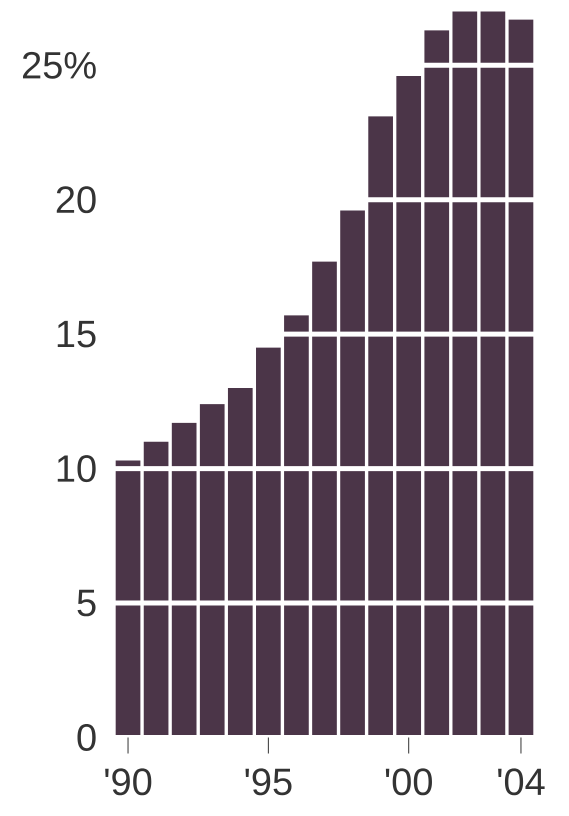  What do you see at coordinates (409, 782) in the screenshot?
I see `x-tick-label: '00` at bounding box center [409, 782].